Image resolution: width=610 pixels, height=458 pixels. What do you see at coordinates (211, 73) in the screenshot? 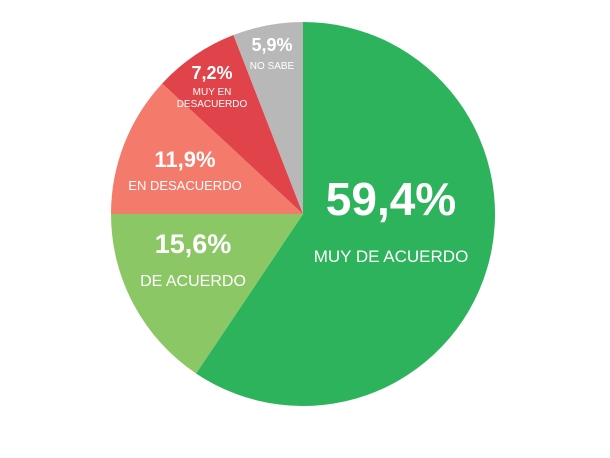
I see `slice-percent-label-3: 7,2%` at bounding box center [211, 73].